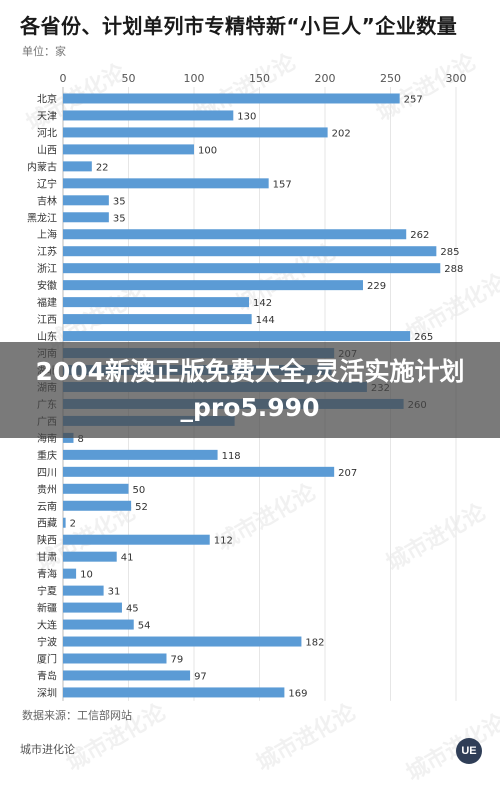  Describe the element at coordinates (207, 150) in the screenshot. I see `data-label: 100` at that location.